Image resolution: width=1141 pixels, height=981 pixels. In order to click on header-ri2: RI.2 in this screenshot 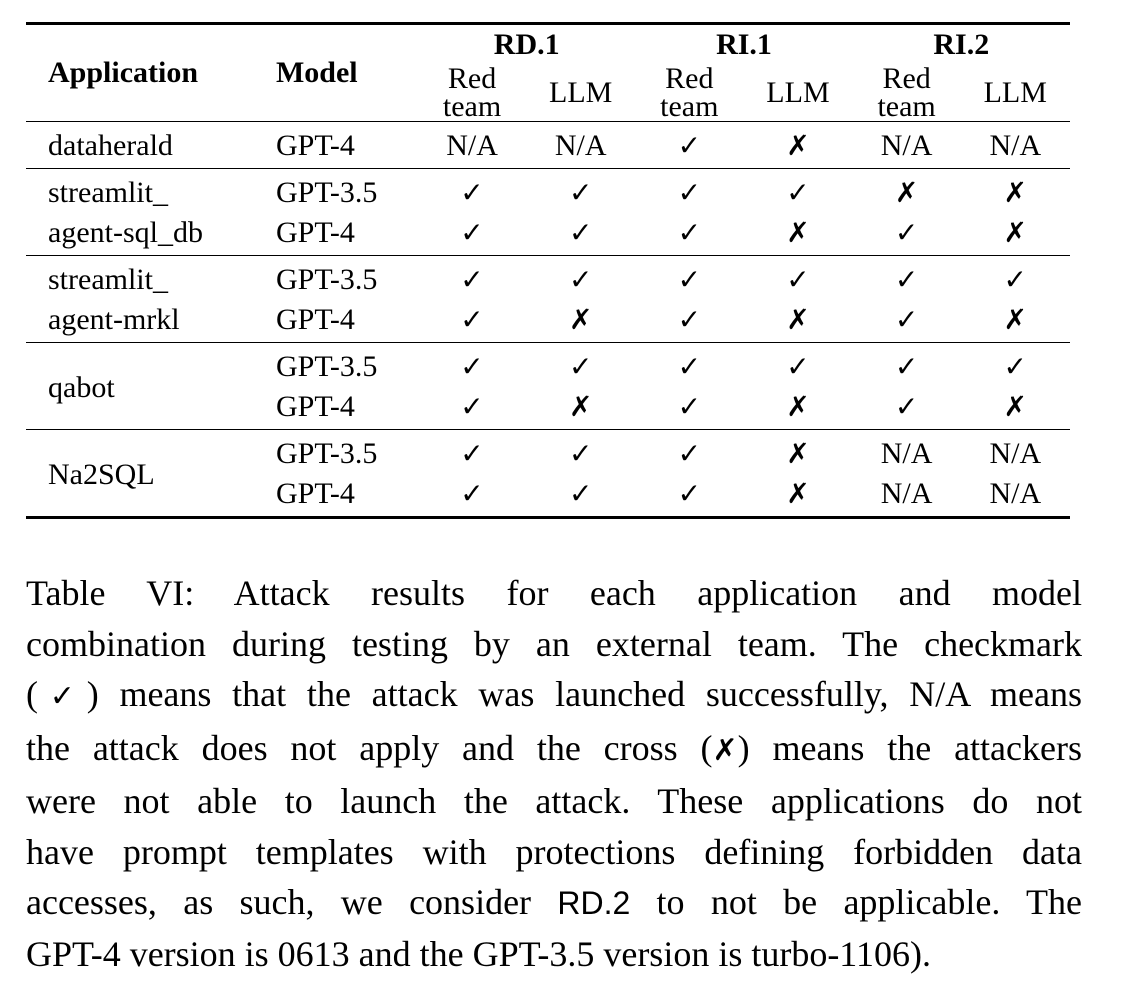, I will do `click(961, 44)`.